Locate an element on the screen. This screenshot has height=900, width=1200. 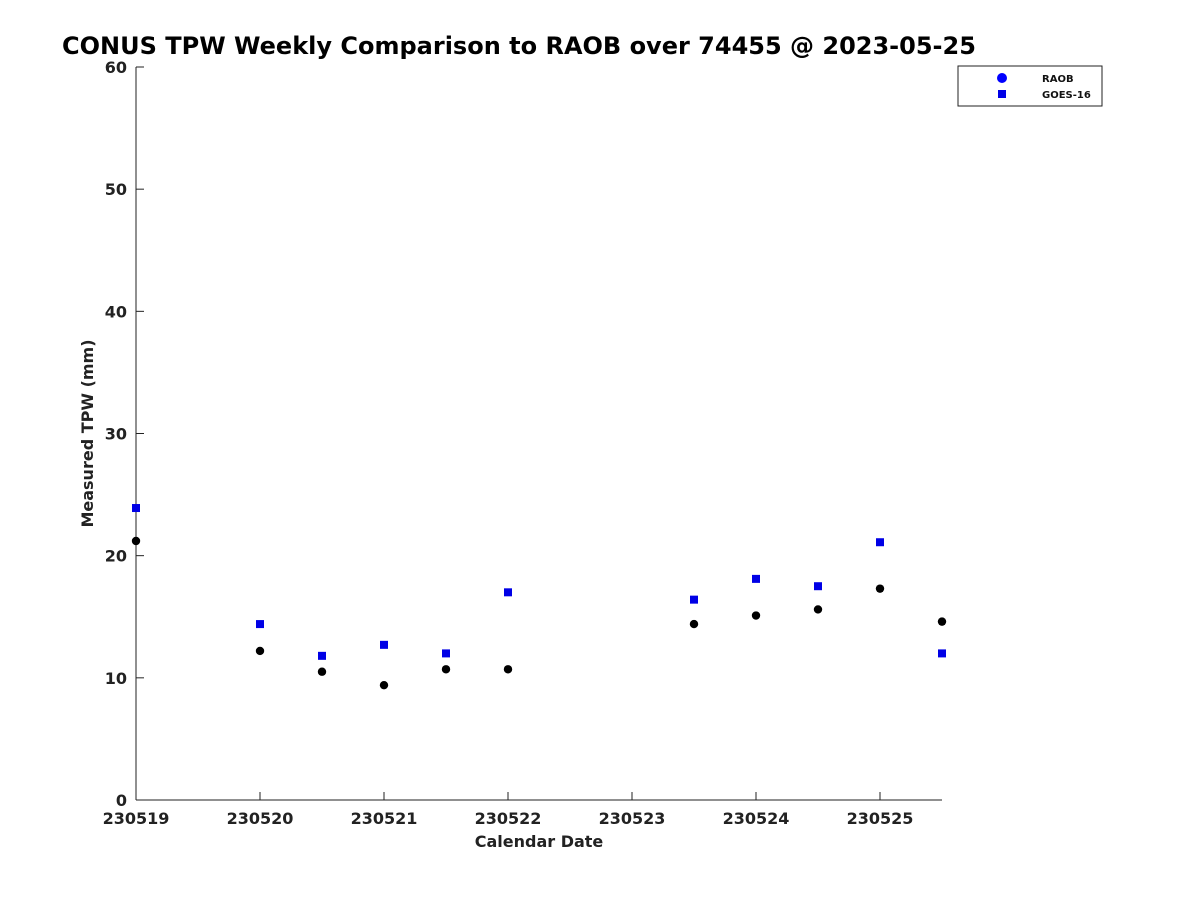
y-tick-label: 0 is located at coordinates (121, 800).